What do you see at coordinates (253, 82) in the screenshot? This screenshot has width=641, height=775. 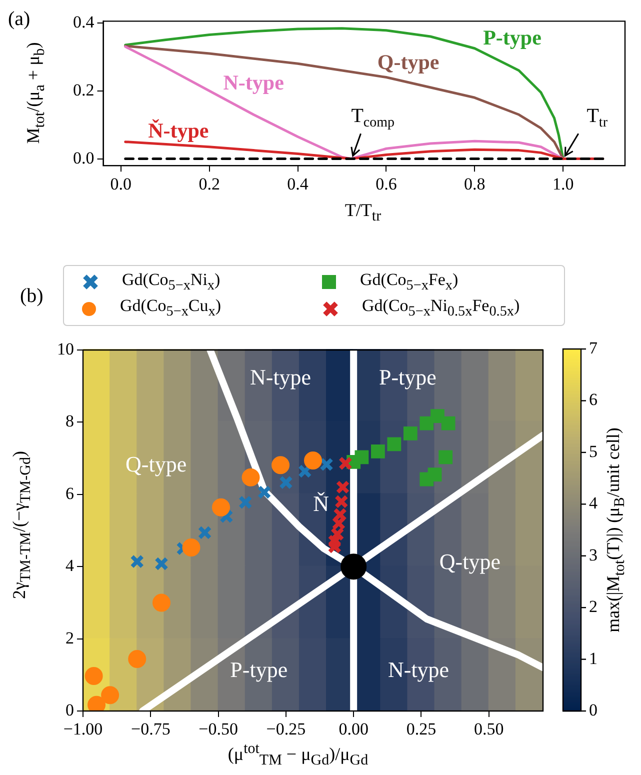 I see `series-label: N-type` at bounding box center [253, 82].